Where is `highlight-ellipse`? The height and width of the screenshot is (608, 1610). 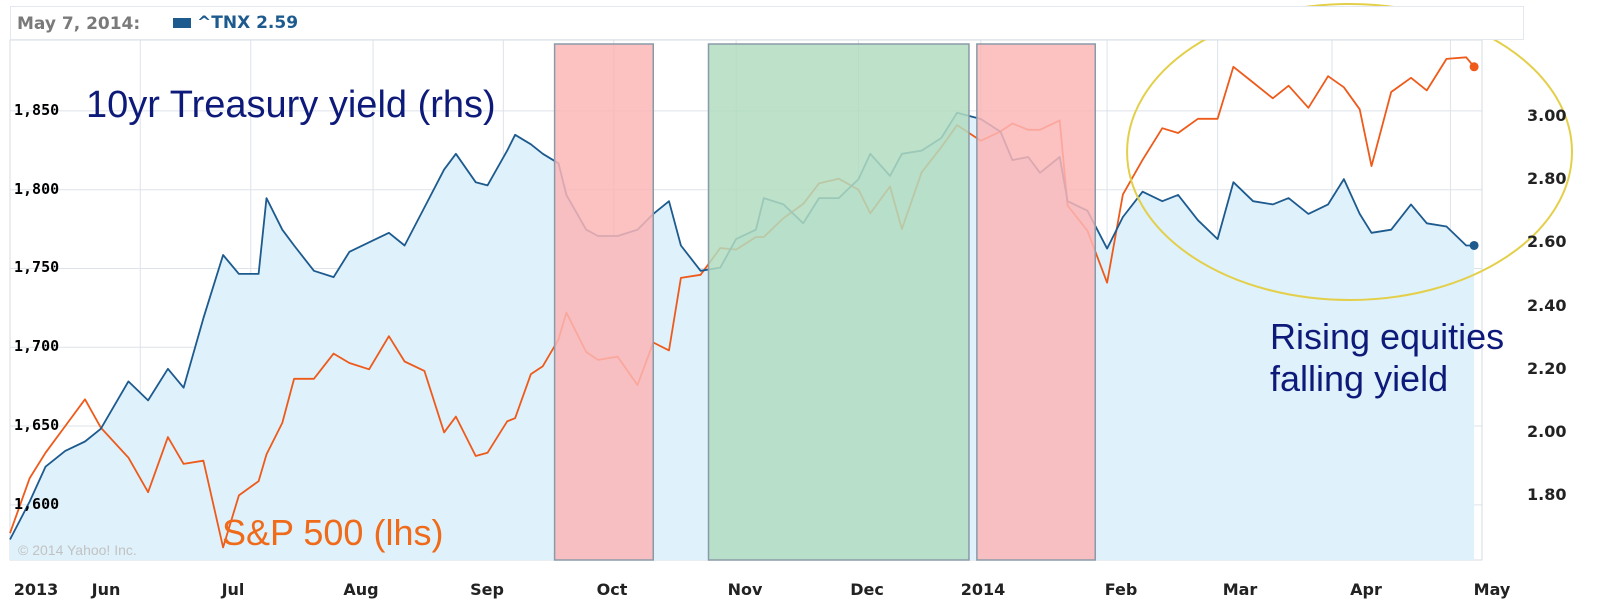
highlight-ellipse is located at coordinates (1349, 152).